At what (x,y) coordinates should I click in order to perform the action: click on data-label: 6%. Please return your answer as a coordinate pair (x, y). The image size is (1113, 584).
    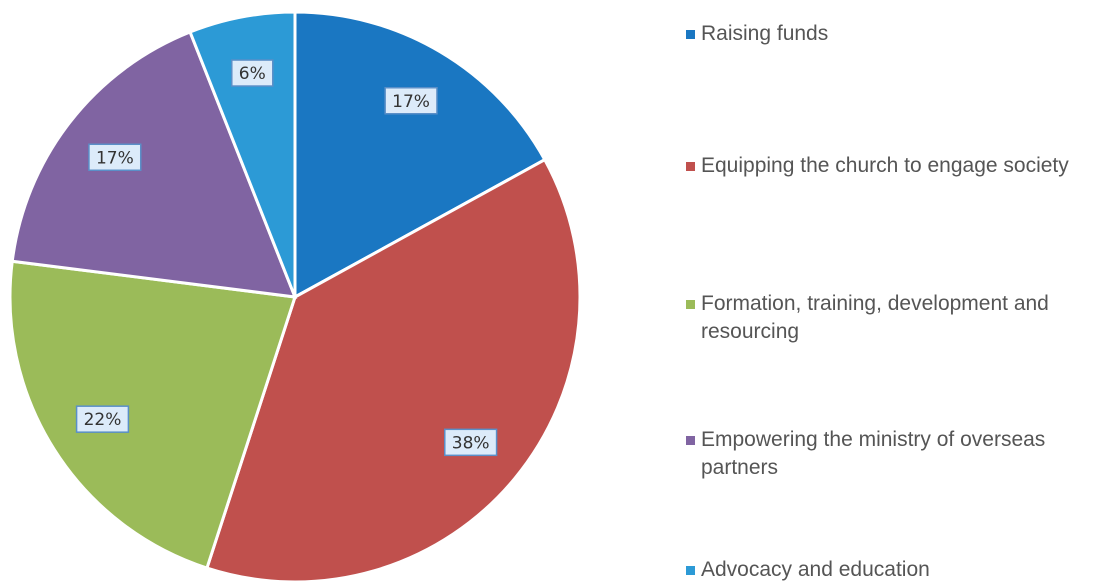
    Looking at the image, I should click on (252, 73).